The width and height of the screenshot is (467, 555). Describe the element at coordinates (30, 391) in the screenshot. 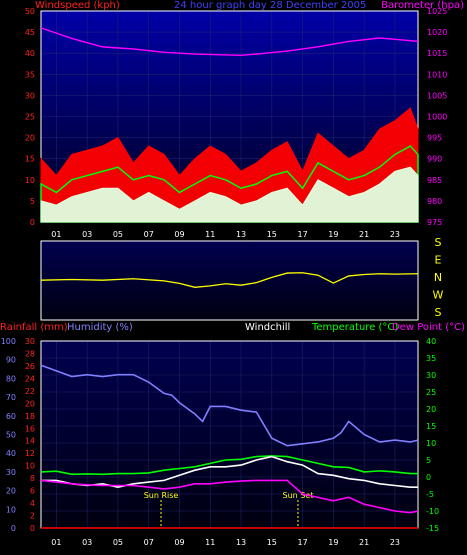

I see `y-tick-rain: 22` at that location.